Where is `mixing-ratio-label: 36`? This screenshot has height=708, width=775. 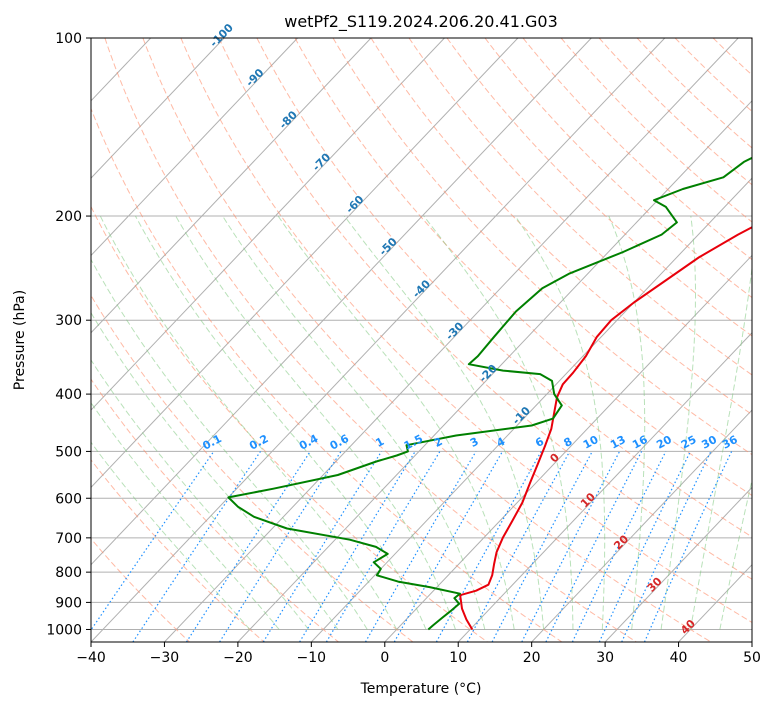
mixing-ratio-label: 36 is located at coordinates (730, 442).